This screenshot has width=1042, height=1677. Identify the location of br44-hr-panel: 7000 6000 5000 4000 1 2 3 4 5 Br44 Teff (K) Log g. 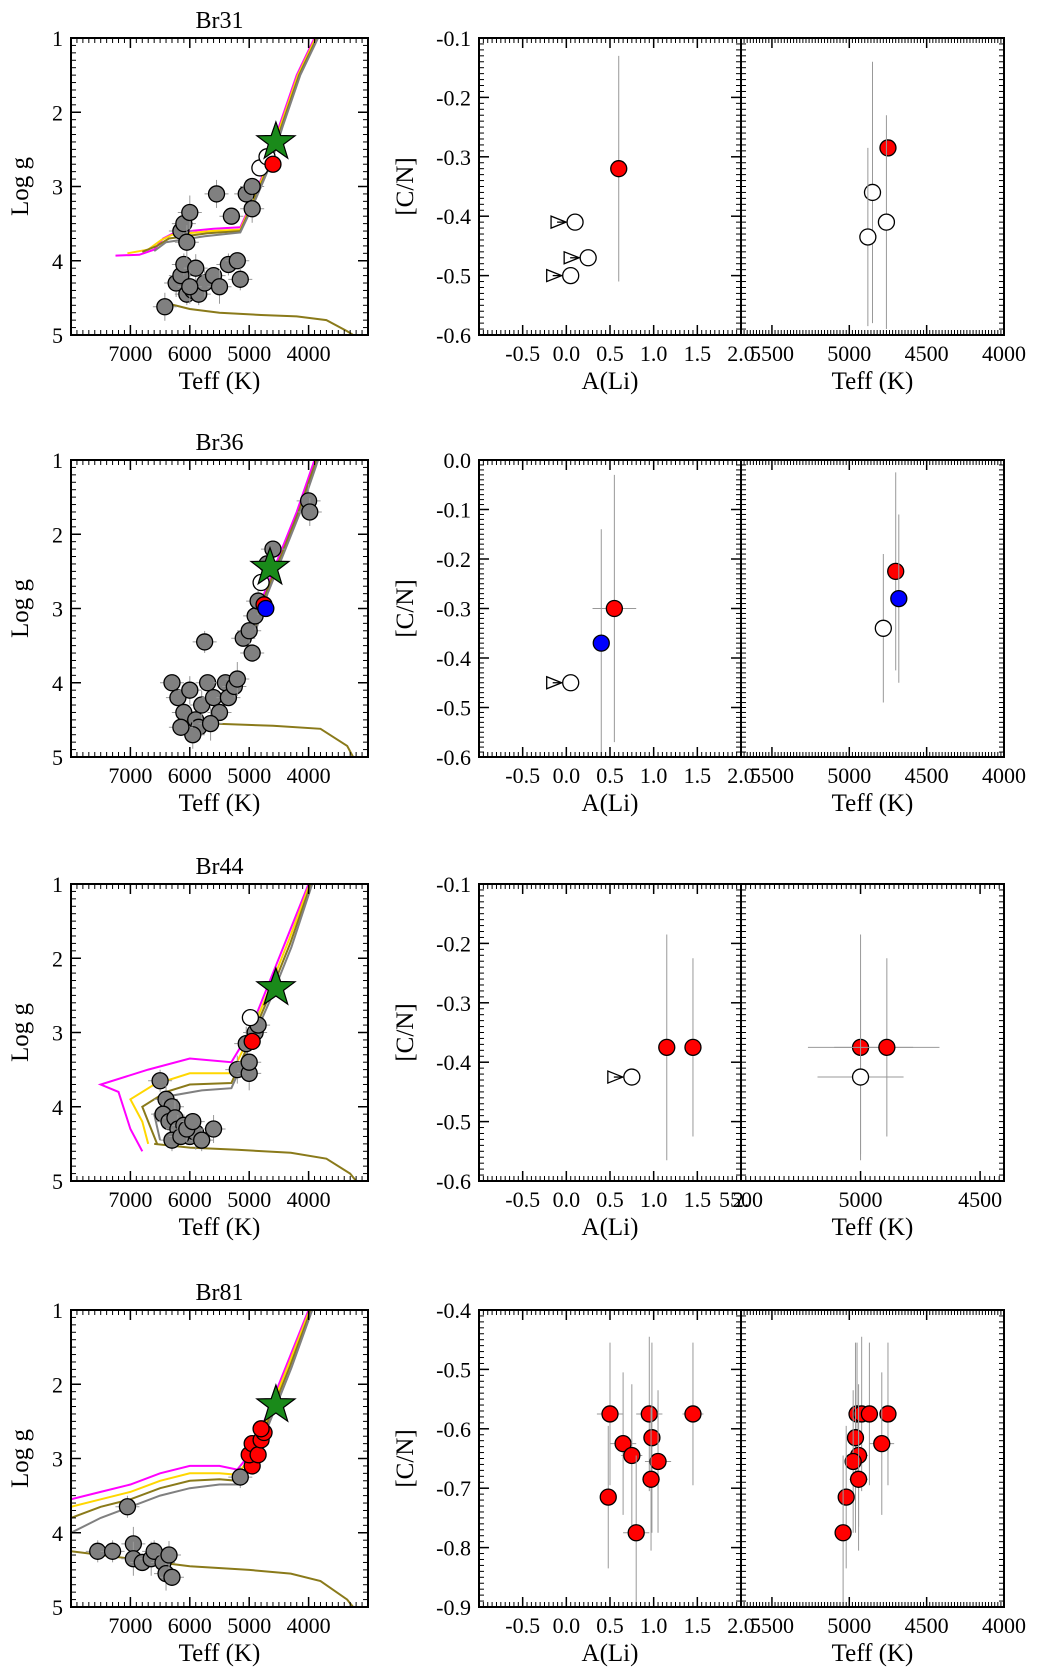
(188, 1047).